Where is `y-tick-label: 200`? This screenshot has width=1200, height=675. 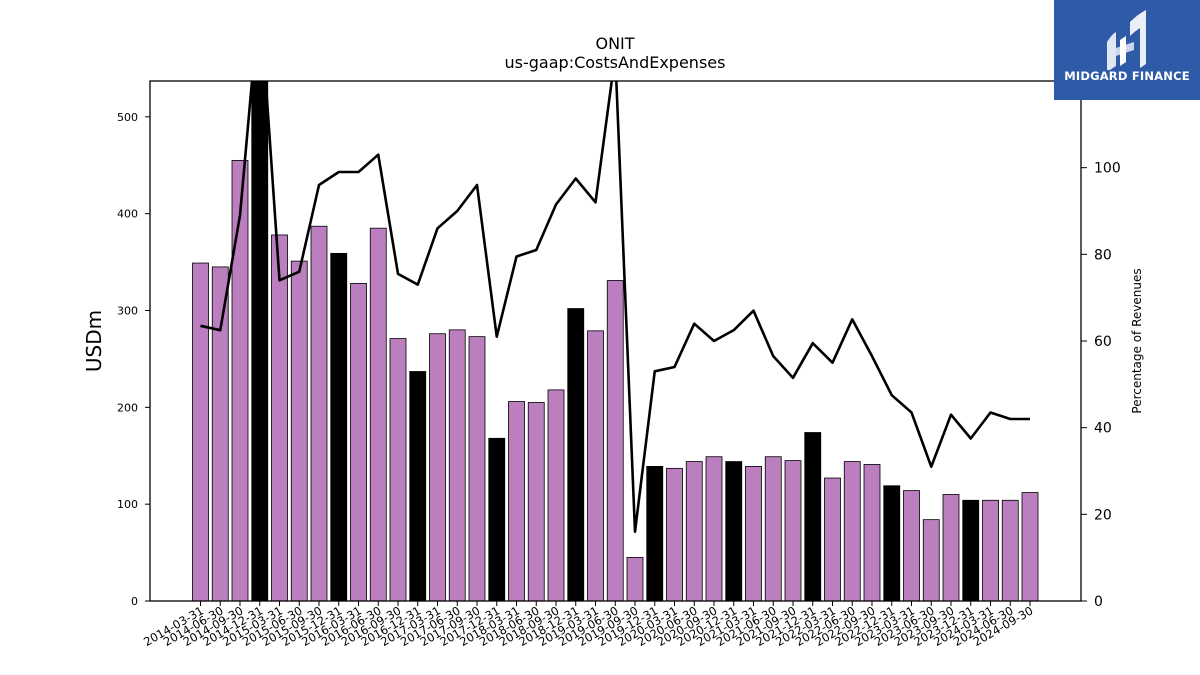
y-tick-label: 200 is located at coordinates (127, 407).